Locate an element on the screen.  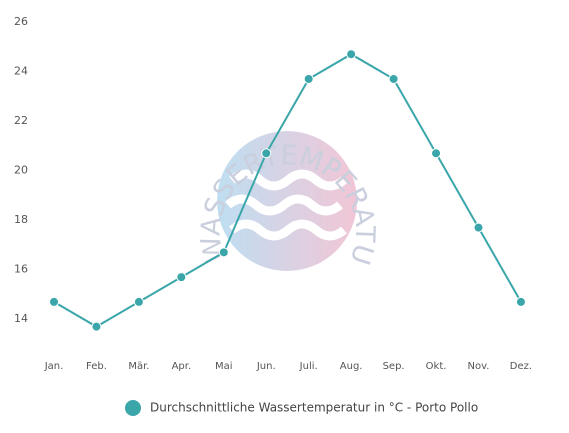
x-tick-label: Sep. is located at coordinates (394, 366).